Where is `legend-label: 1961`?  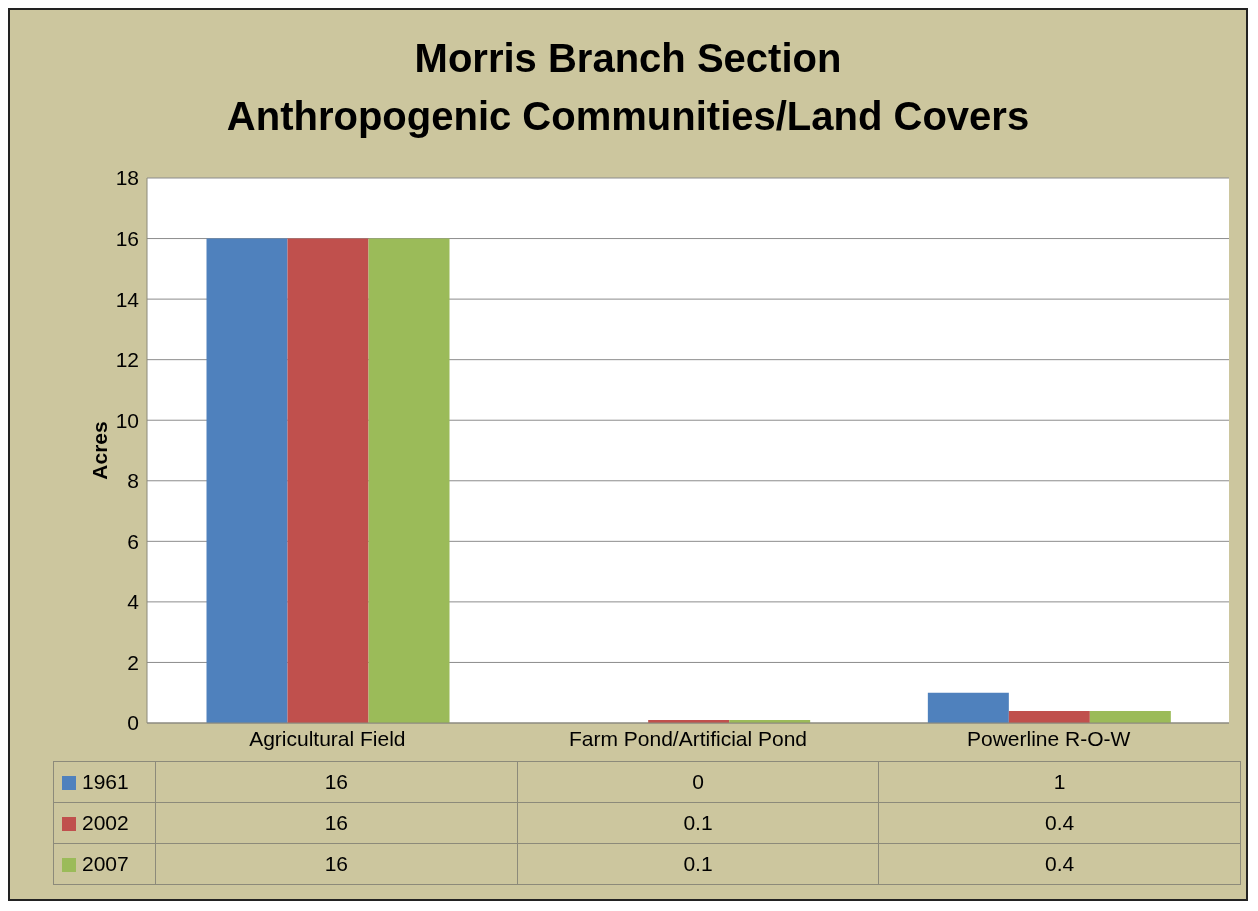 legend-label: 1961 is located at coordinates (105, 782).